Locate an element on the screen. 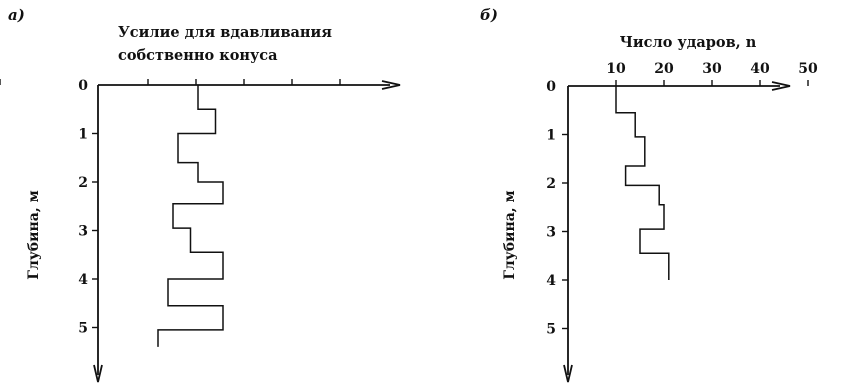 The image size is (850, 389). chart-title-line: Усилие для вдавливания is located at coordinates (225, 32).